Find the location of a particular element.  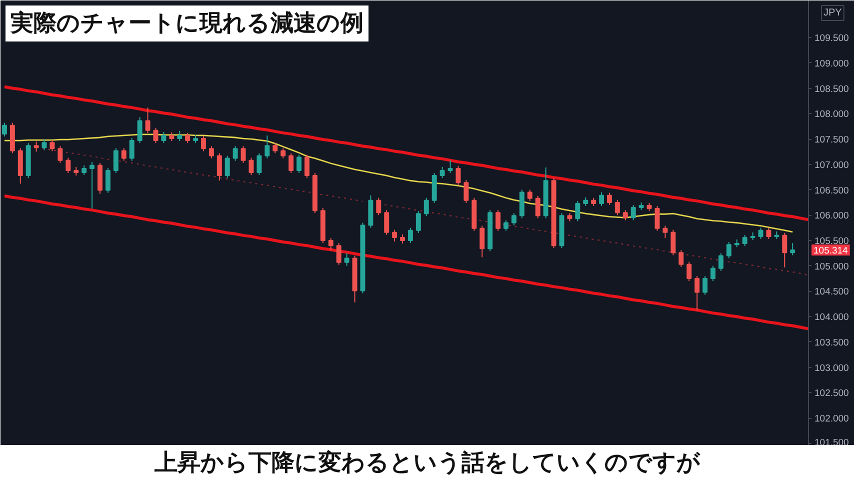

y-tick-label: 105.500 is located at coordinates (831, 242).